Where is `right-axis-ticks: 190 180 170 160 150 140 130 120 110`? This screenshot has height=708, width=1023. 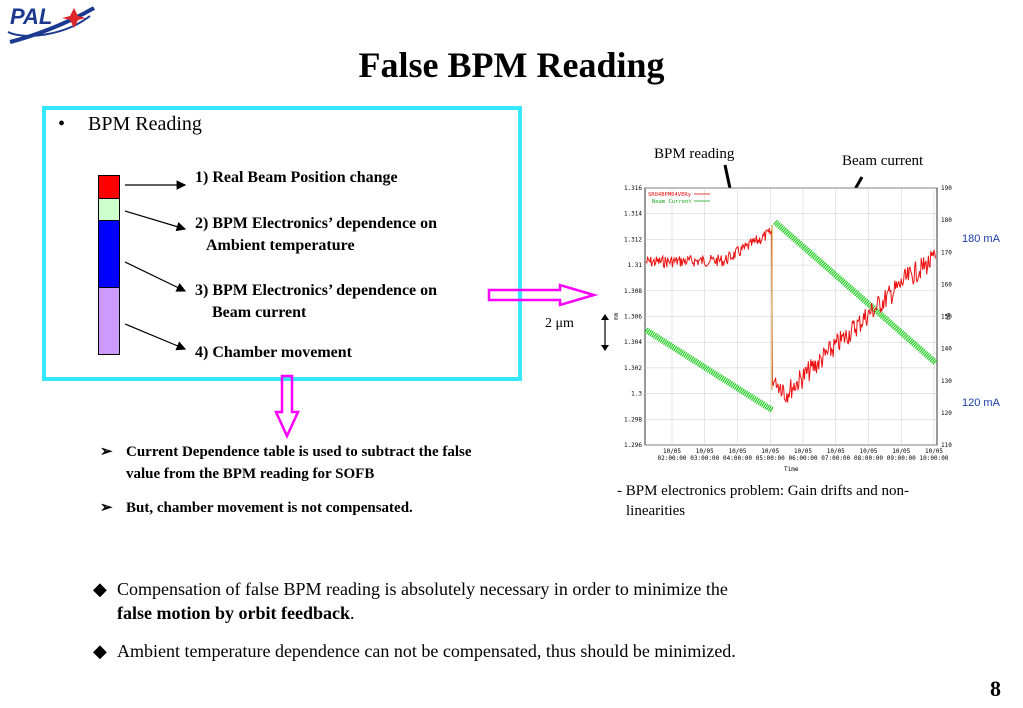
right-axis-ticks: 190 180 170 160 150 140 130 120 110 is located at coordinates (946, 317).